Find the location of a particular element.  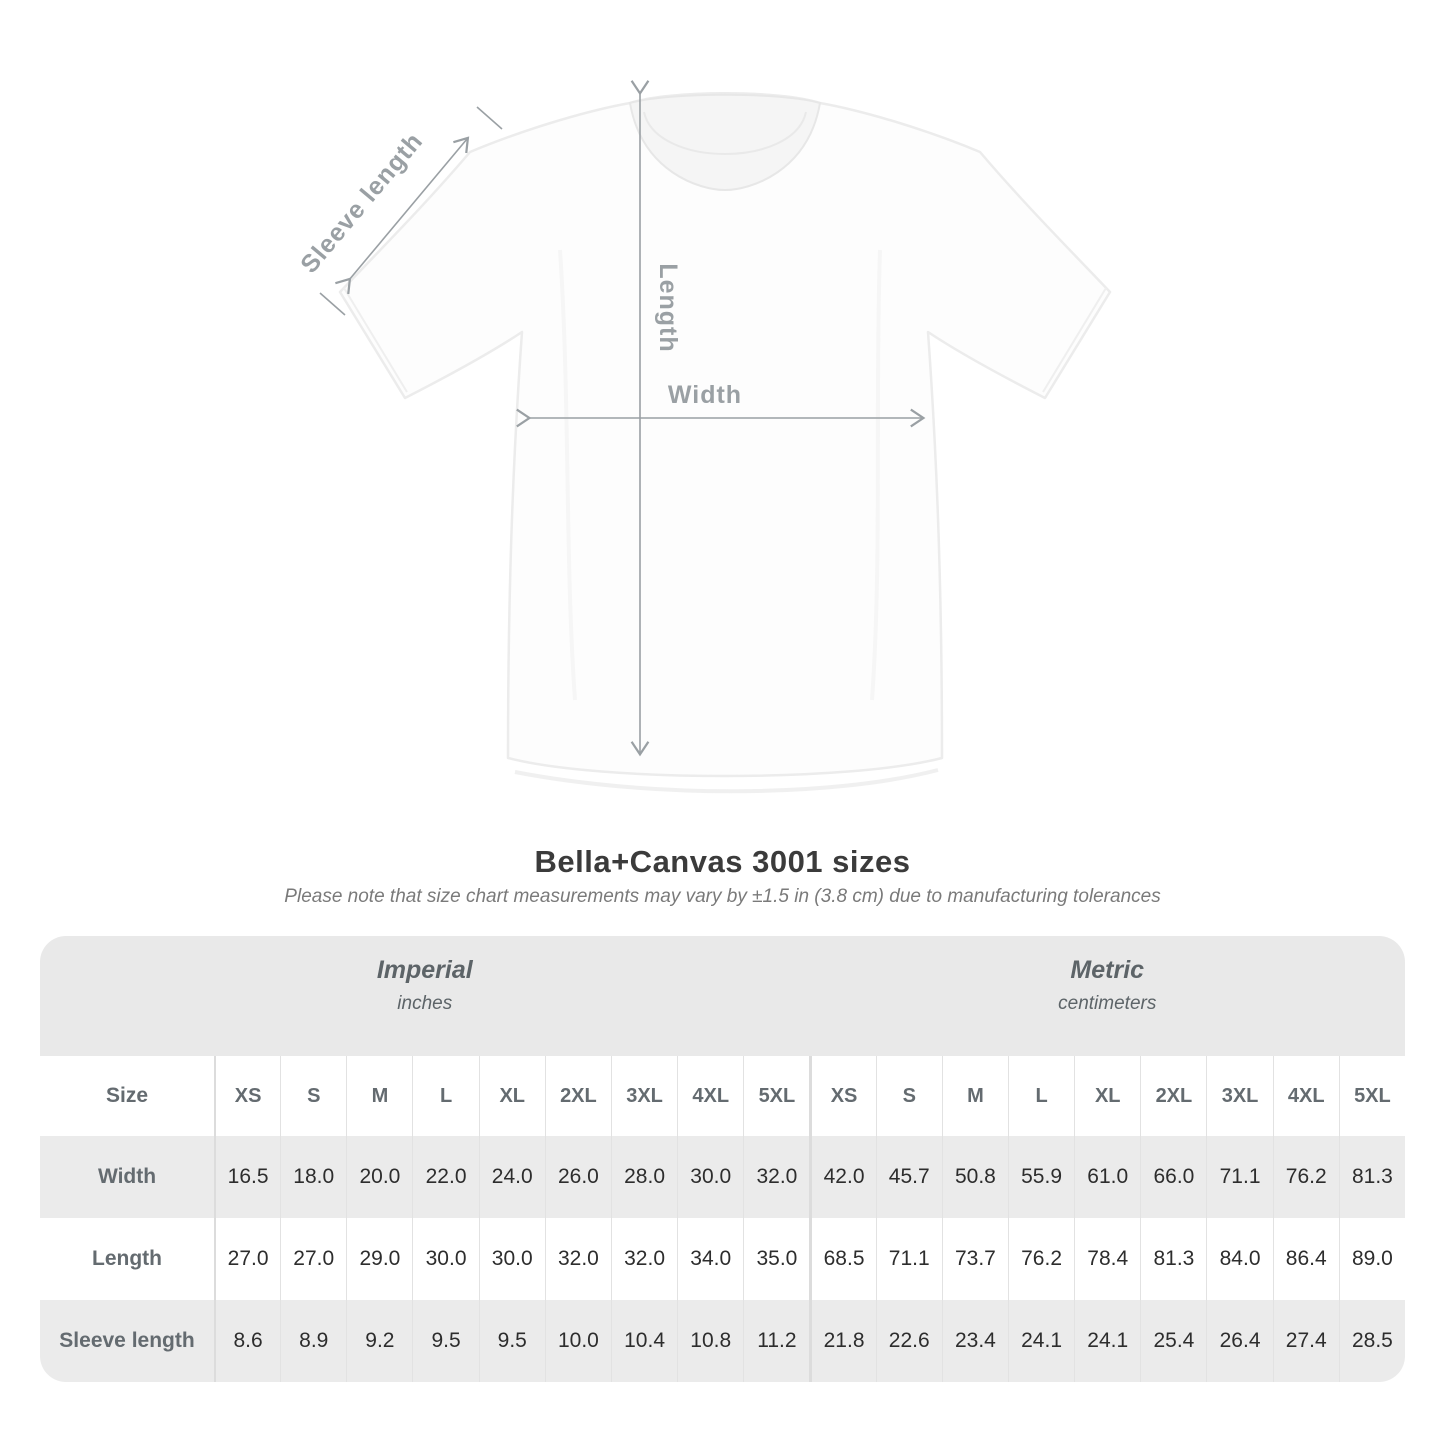

row-sleeve-length-imperial-cell: 8.6 is located at coordinates (247, 1341).